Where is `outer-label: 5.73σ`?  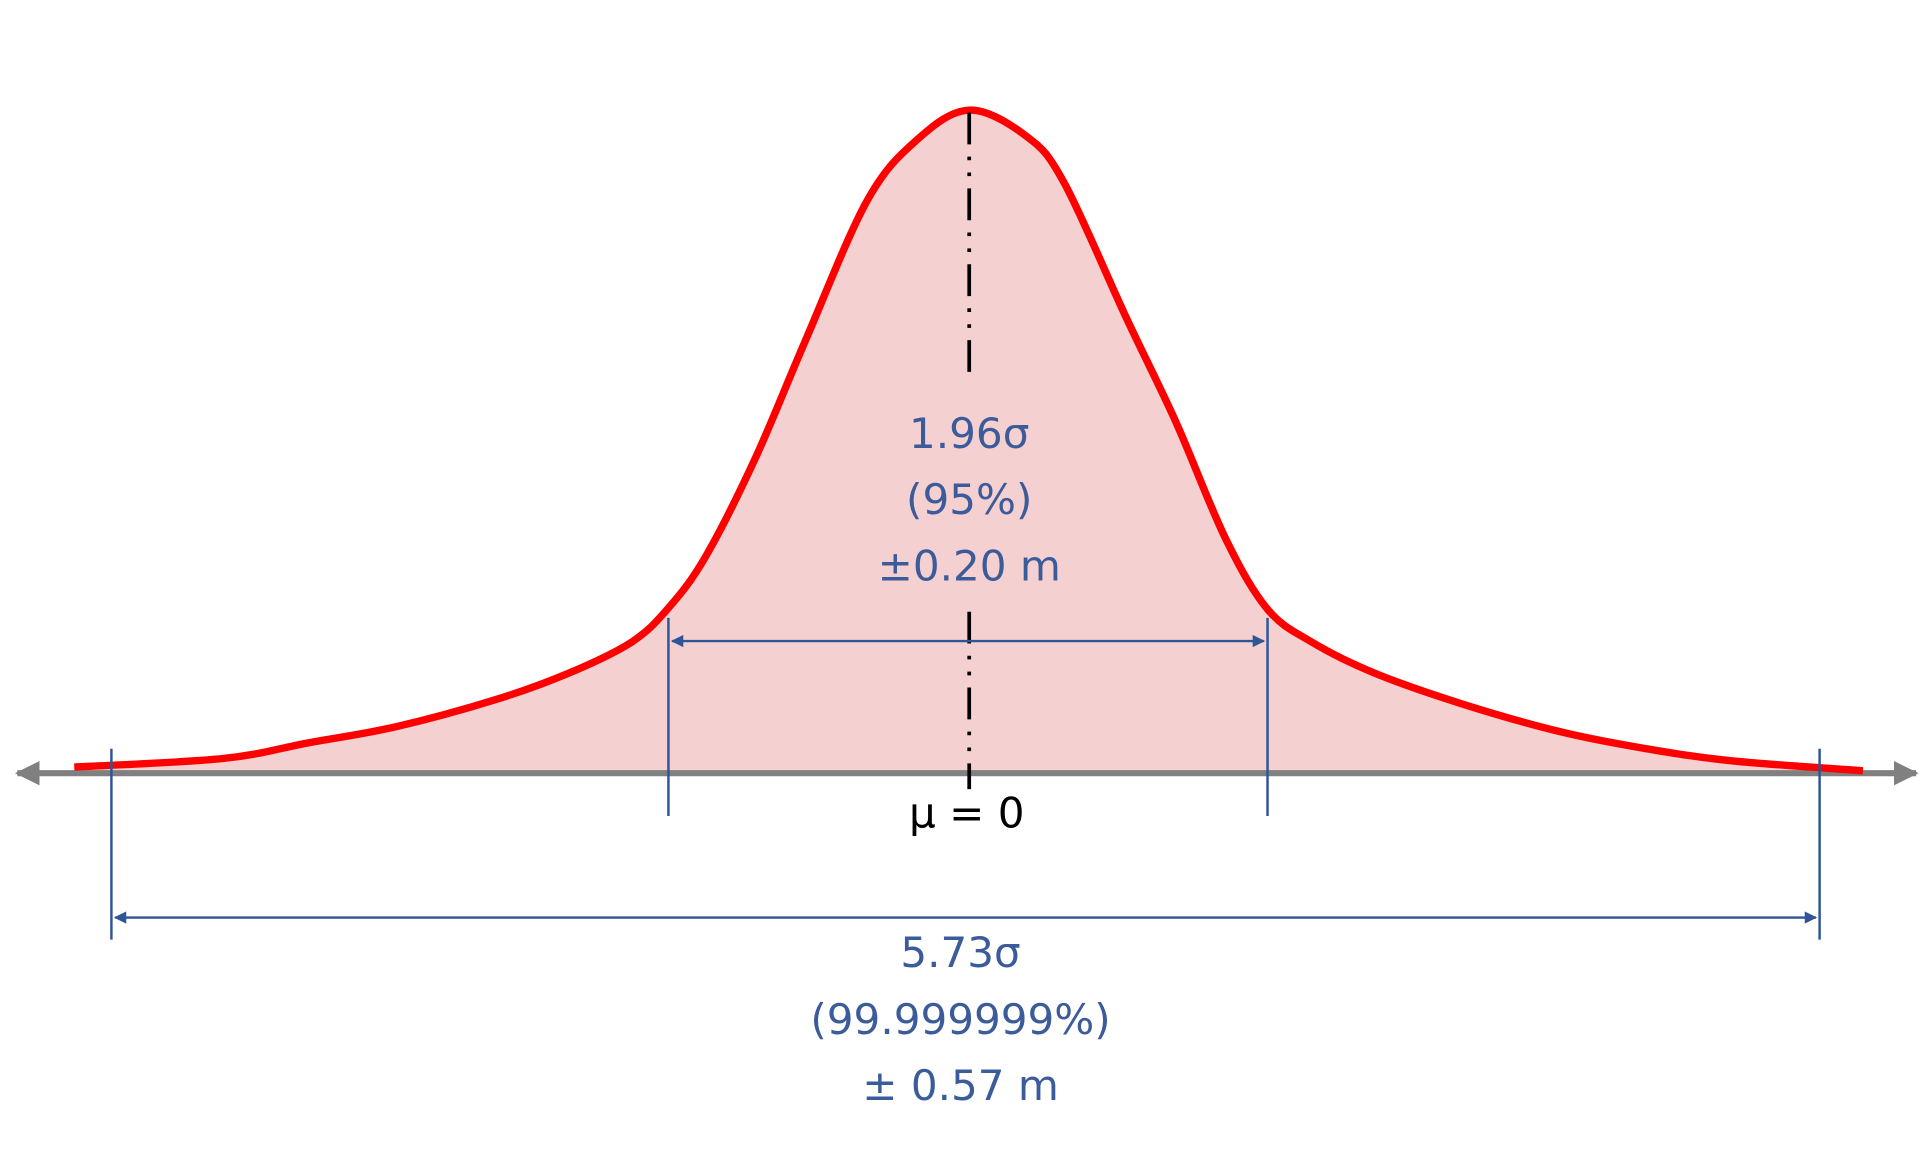 outer-label: 5.73σ is located at coordinates (960, 952).